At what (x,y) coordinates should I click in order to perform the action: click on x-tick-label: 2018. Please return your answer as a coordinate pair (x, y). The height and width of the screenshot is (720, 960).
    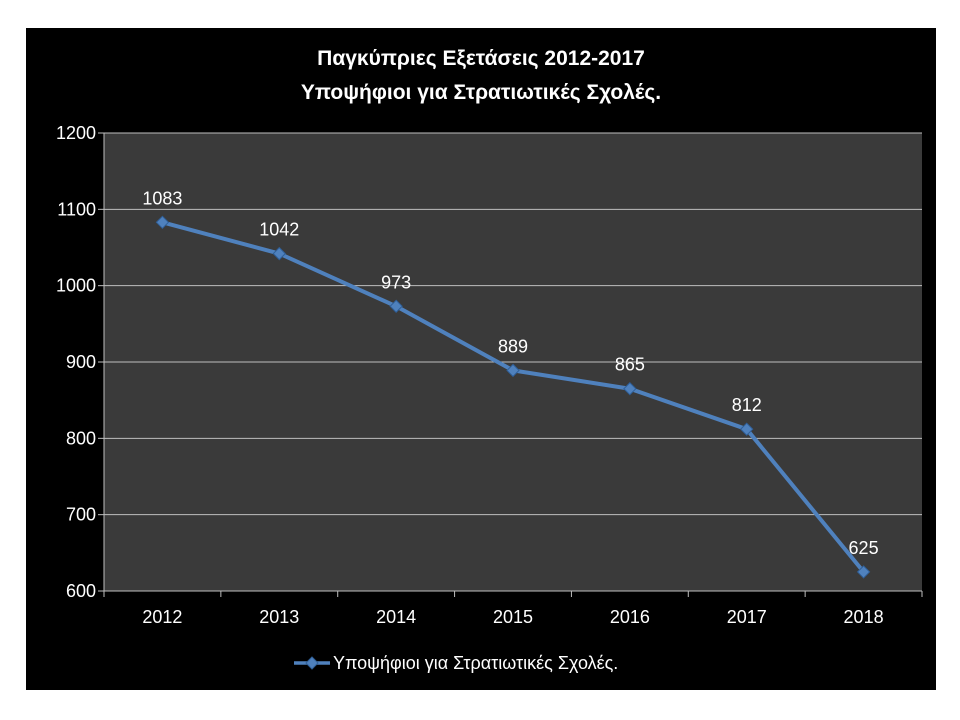
    Looking at the image, I should click on (864, 617).